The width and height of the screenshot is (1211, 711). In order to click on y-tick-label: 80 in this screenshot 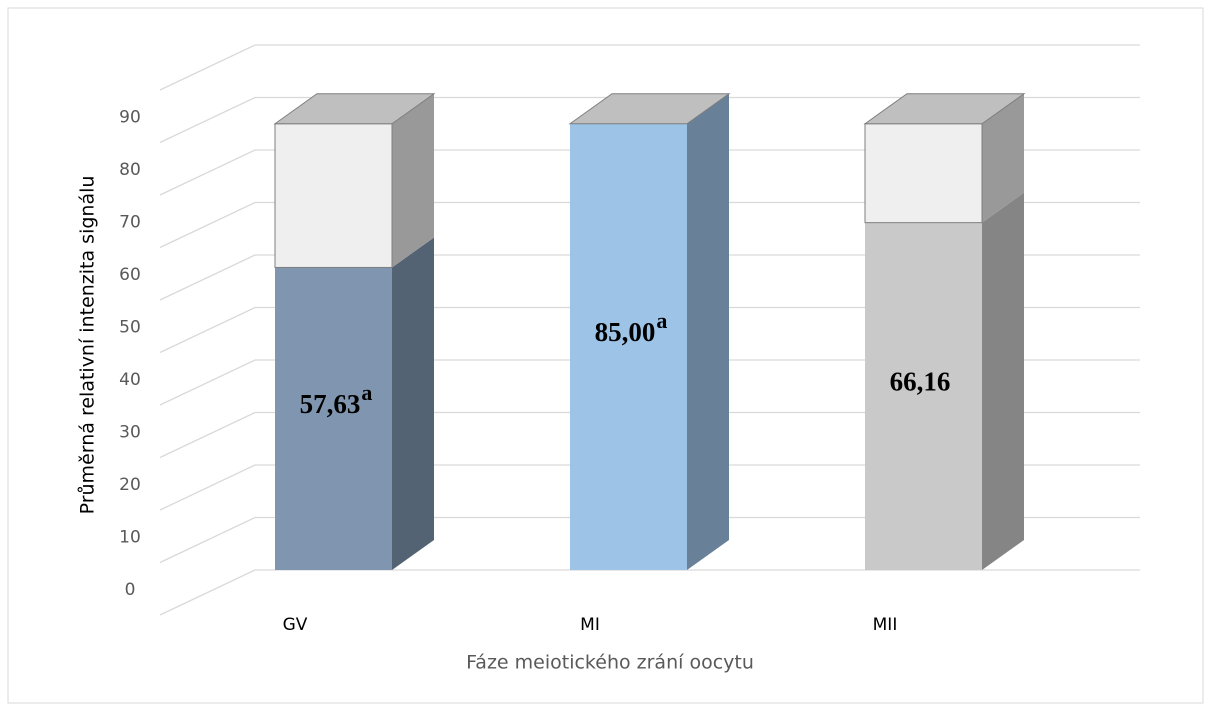, I will do `click(130, 170)`.